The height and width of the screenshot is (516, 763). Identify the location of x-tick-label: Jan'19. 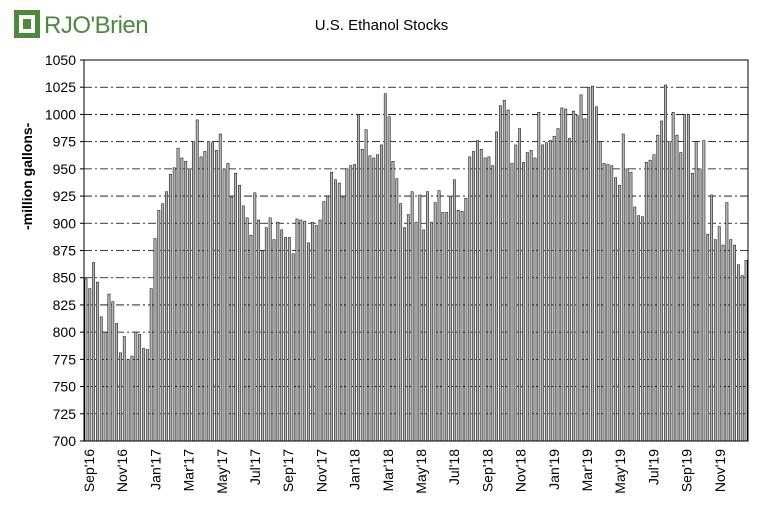
(554, 469).